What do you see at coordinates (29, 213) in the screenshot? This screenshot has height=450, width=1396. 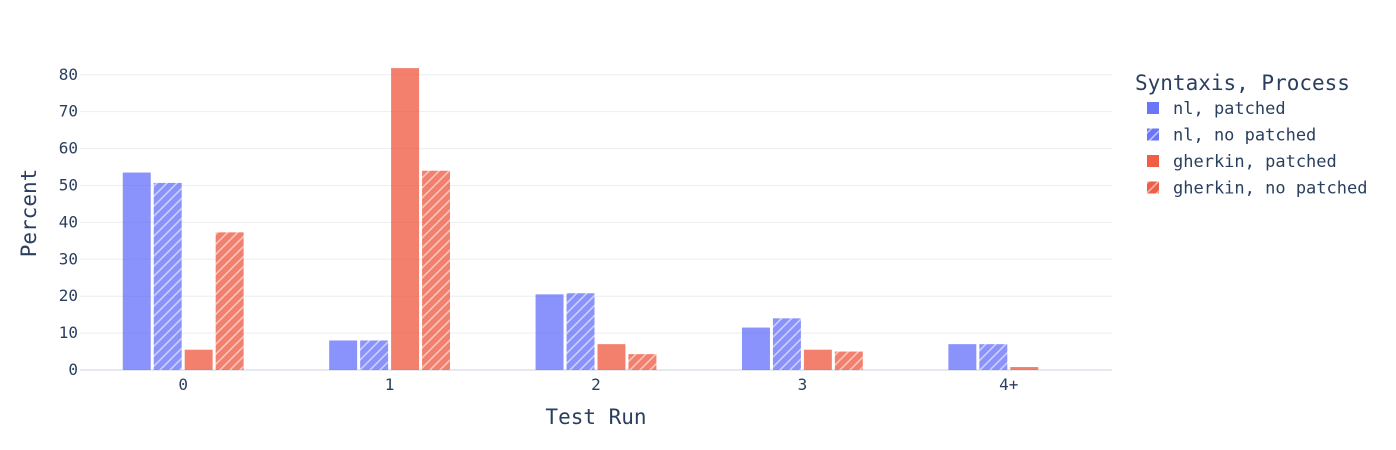 I see `y-axis-title: Percent` at bounding box center [29, 213].